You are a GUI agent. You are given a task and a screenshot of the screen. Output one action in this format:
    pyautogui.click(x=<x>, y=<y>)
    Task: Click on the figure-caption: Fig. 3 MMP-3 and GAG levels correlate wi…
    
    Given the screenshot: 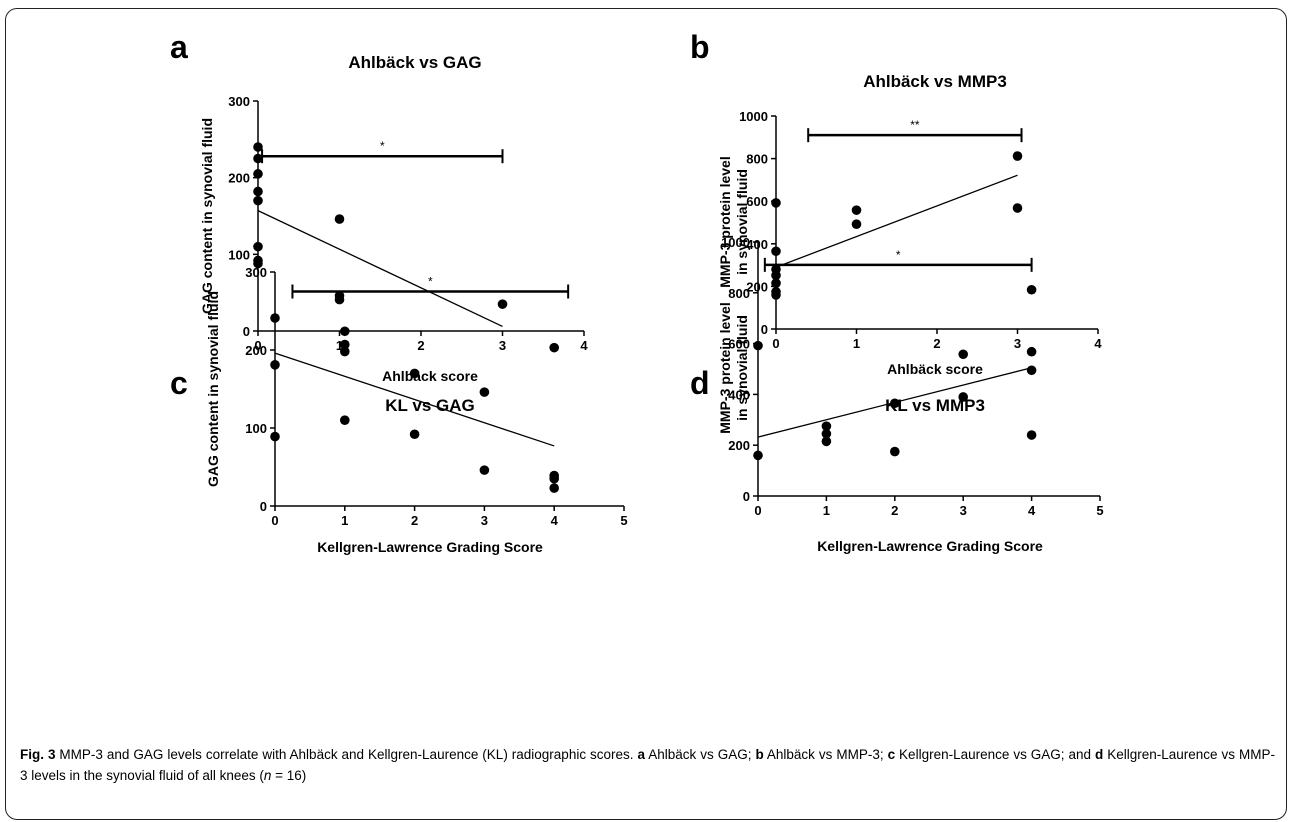 What is the action you would take?
    pyautogui.click(x=647, y=765)
    